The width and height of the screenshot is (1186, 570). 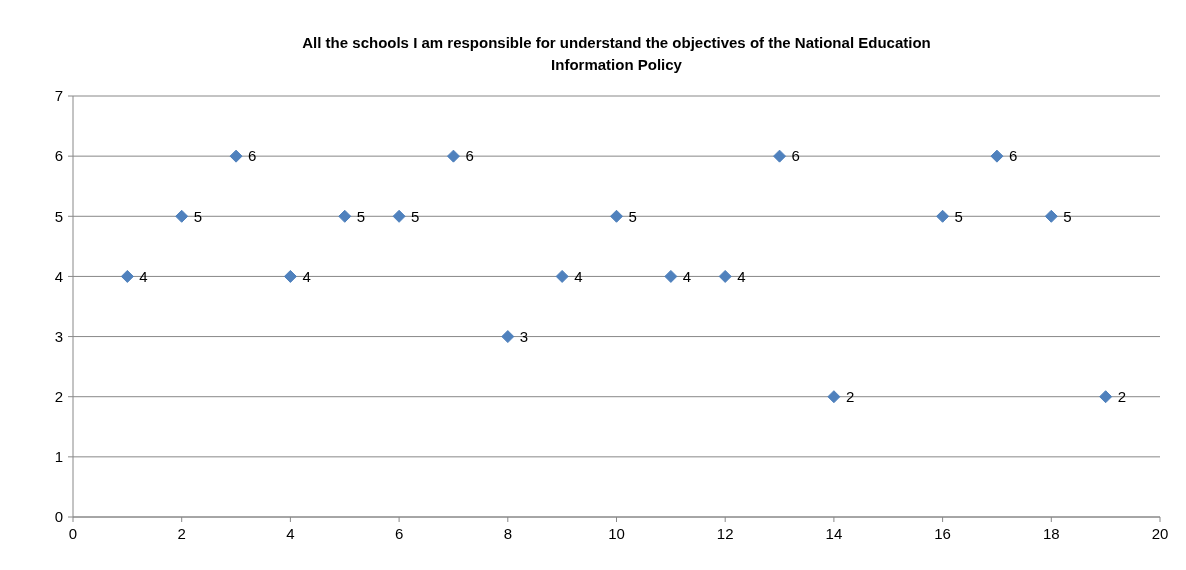 What do you see at coordinates (616, 533) in the screenshot?
I see `x-tick-label: 10` at bounding box center [616, 533].